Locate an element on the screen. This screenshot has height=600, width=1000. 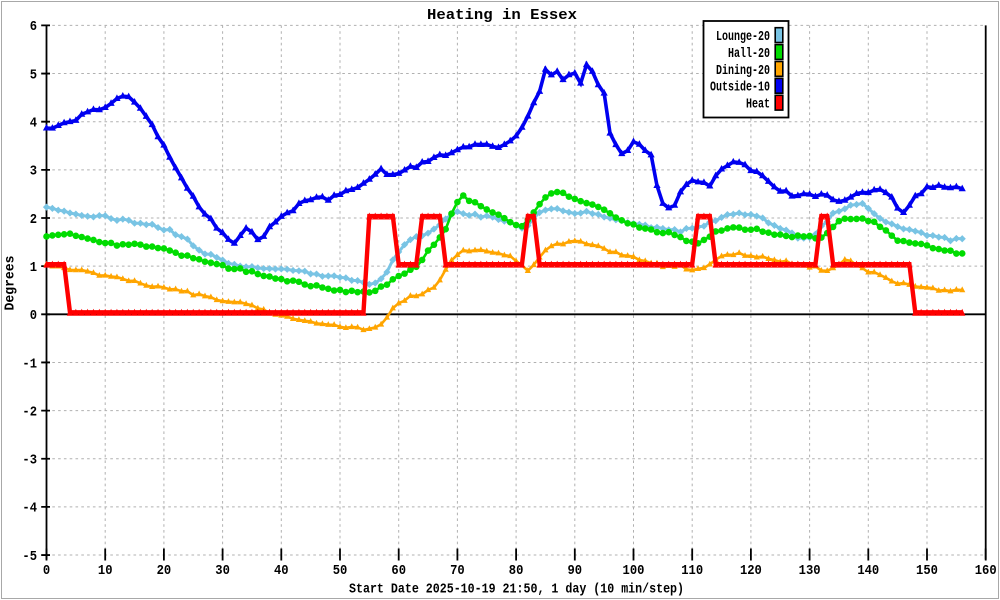
svg-text: 1 is located at coordinates (33, 268).